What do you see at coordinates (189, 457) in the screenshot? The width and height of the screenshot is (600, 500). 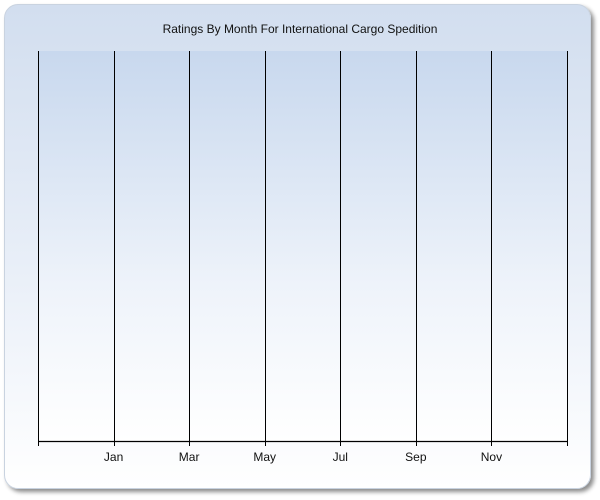 I see `x-tick-label: Mar` at bounding box center [189, 457].